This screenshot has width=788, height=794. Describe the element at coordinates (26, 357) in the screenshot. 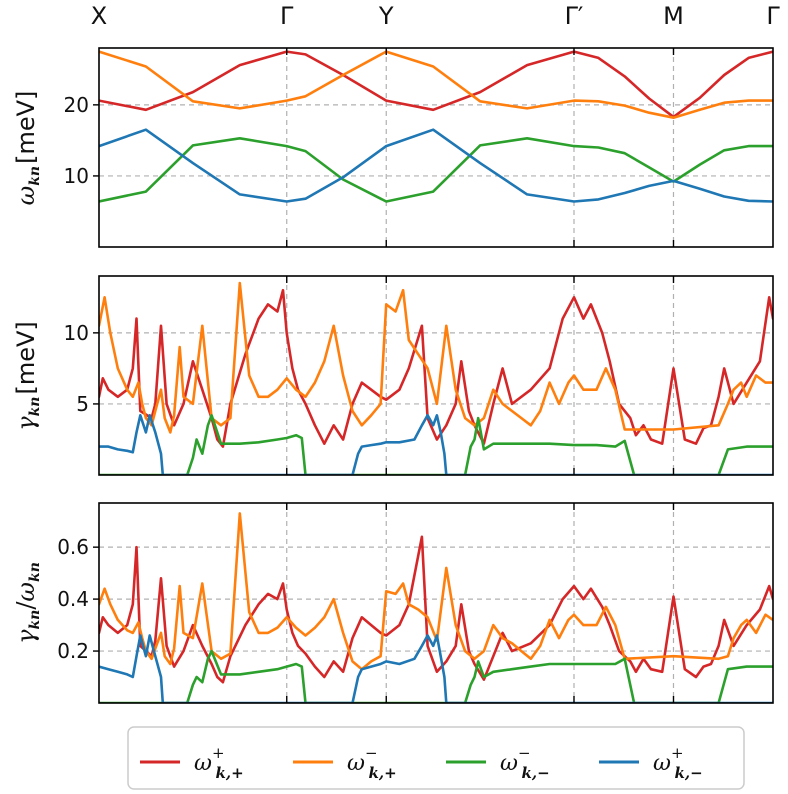

I see `ylabel-gamma-unit: [meV]` at that location.